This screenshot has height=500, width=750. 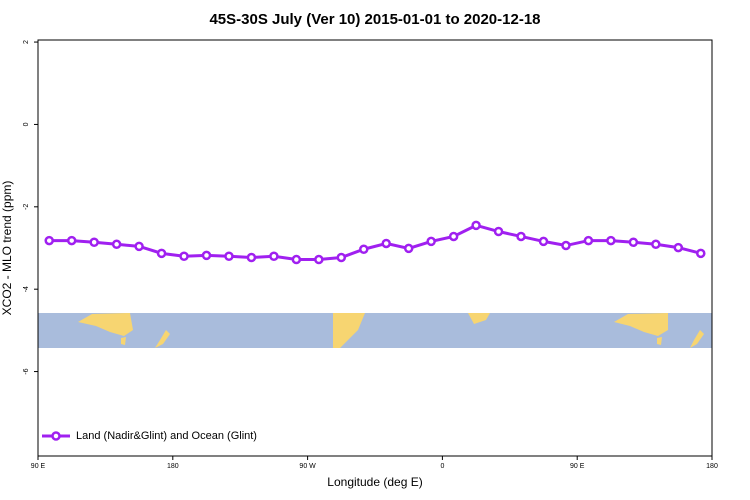 What do you see at coordinates (56, 436) in the screenshot?
I see `legend-marker` at bounding box center [56, 436].